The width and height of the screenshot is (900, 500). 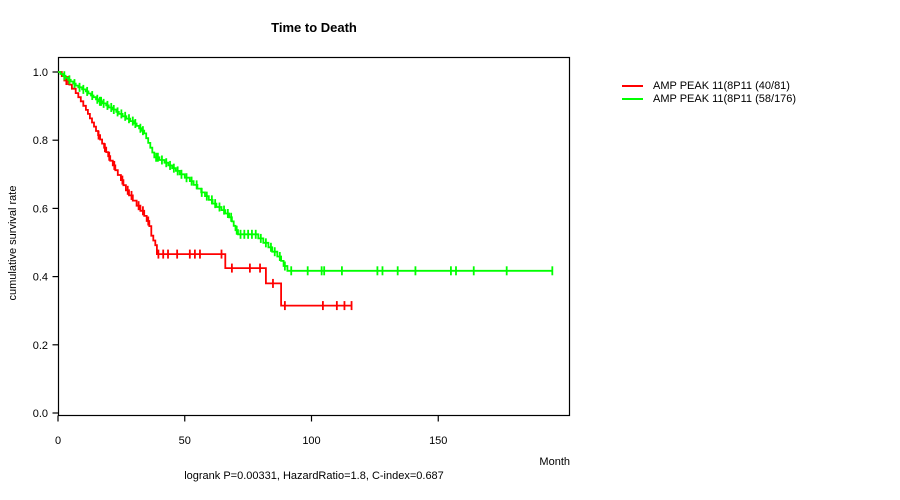 I want to click on x-tick-label: 100, so click(x=311, y=441).